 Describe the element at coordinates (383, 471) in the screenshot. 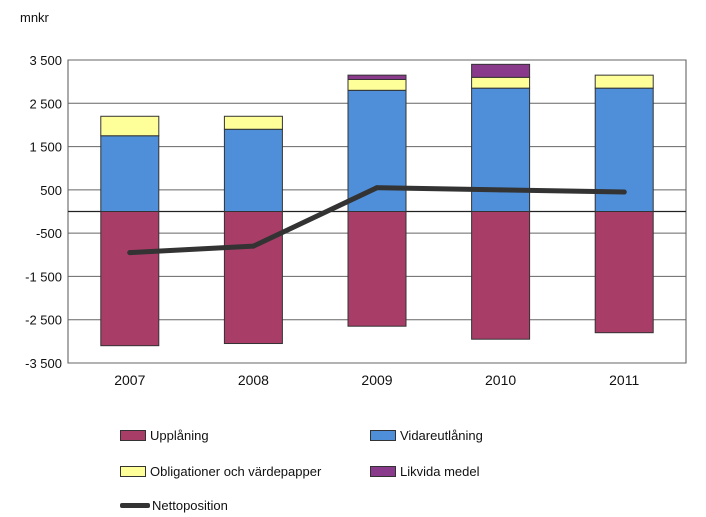

I see `legend-swatch-likvida-medel` at that location.